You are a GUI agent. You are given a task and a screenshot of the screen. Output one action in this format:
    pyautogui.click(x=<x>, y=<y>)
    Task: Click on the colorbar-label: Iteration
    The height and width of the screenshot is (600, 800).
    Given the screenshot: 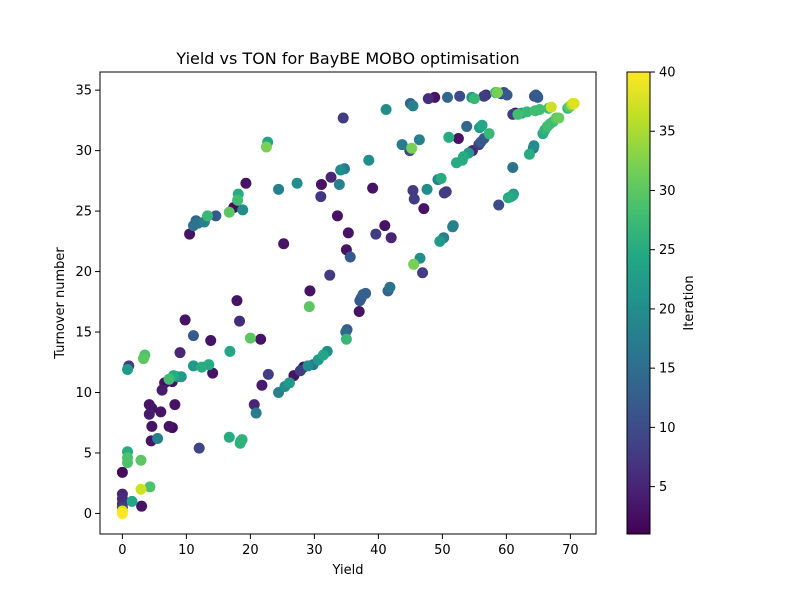 What is the action you would take?
    pyautogui.click(x=689, y=302)
    